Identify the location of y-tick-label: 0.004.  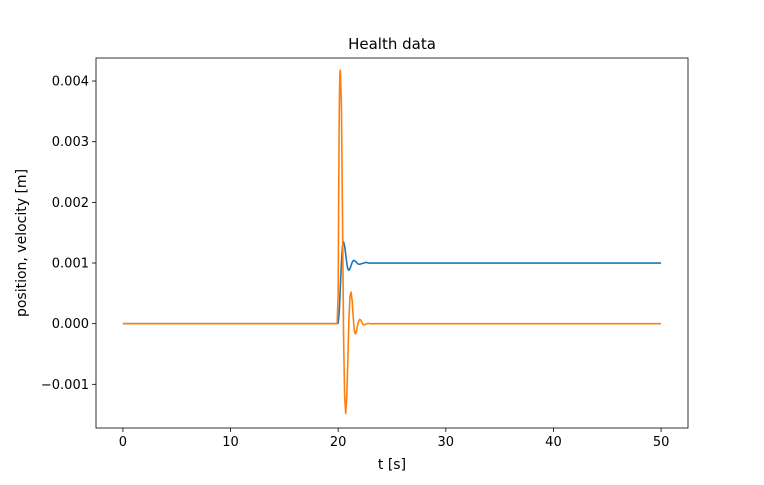
(70, 82).